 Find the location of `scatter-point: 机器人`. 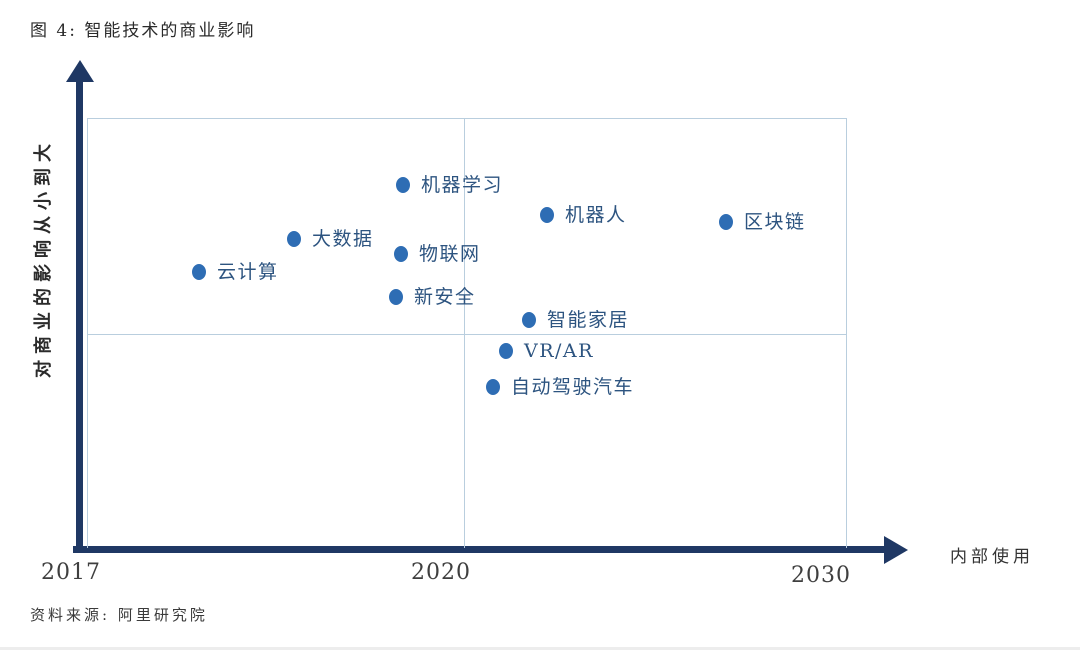

scatter-point: 机器人 is located at coordinates (583, 215).